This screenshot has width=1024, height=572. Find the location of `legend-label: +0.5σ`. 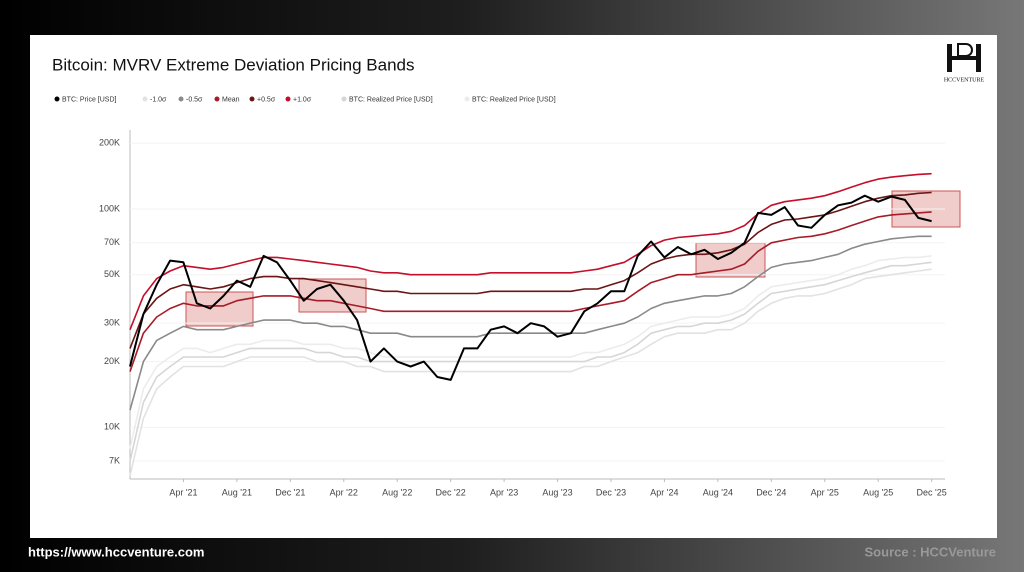

legend-label: +0.5σ is located at coordinates (266, 99).